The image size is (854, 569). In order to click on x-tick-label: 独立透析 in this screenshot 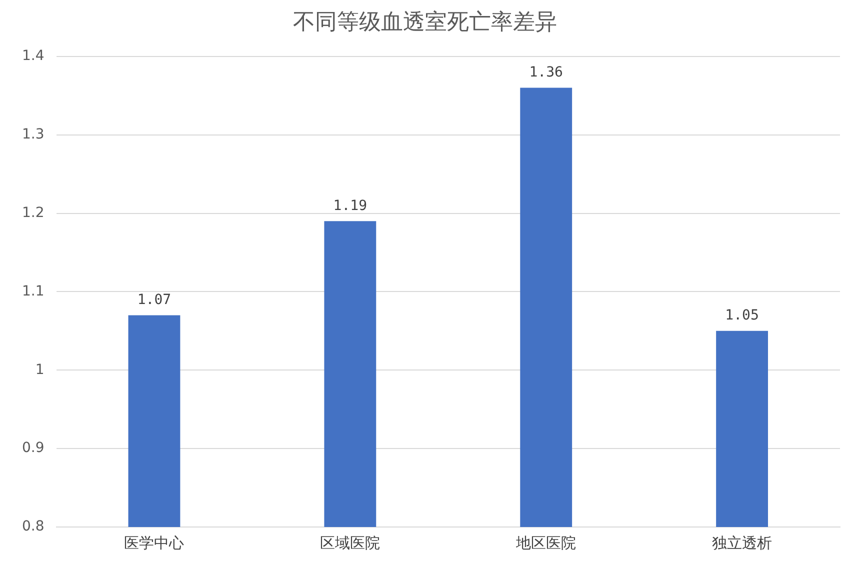, I will do `click(742, 543)`.